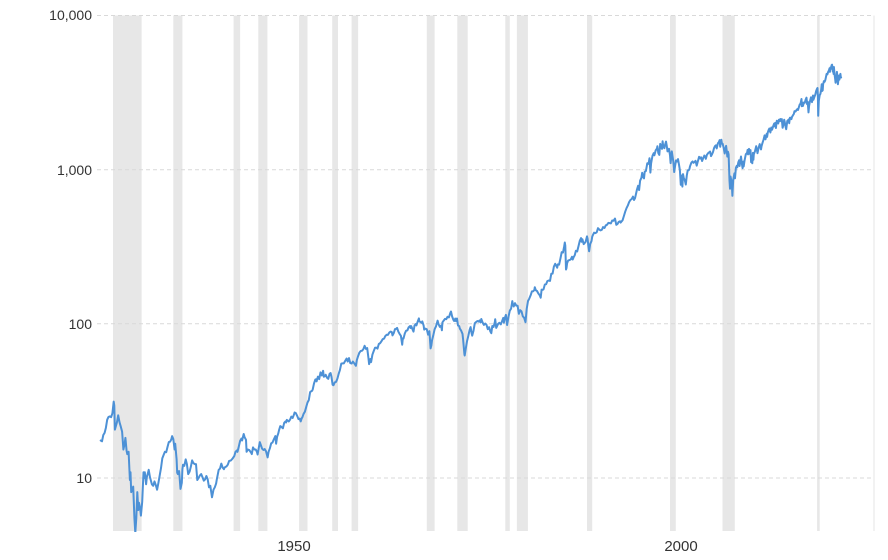 The image size is (888, 560). Describe the element at coordinates (80, 324) in the screenshot. I see `y-axis-tick-label: 100` at that location.